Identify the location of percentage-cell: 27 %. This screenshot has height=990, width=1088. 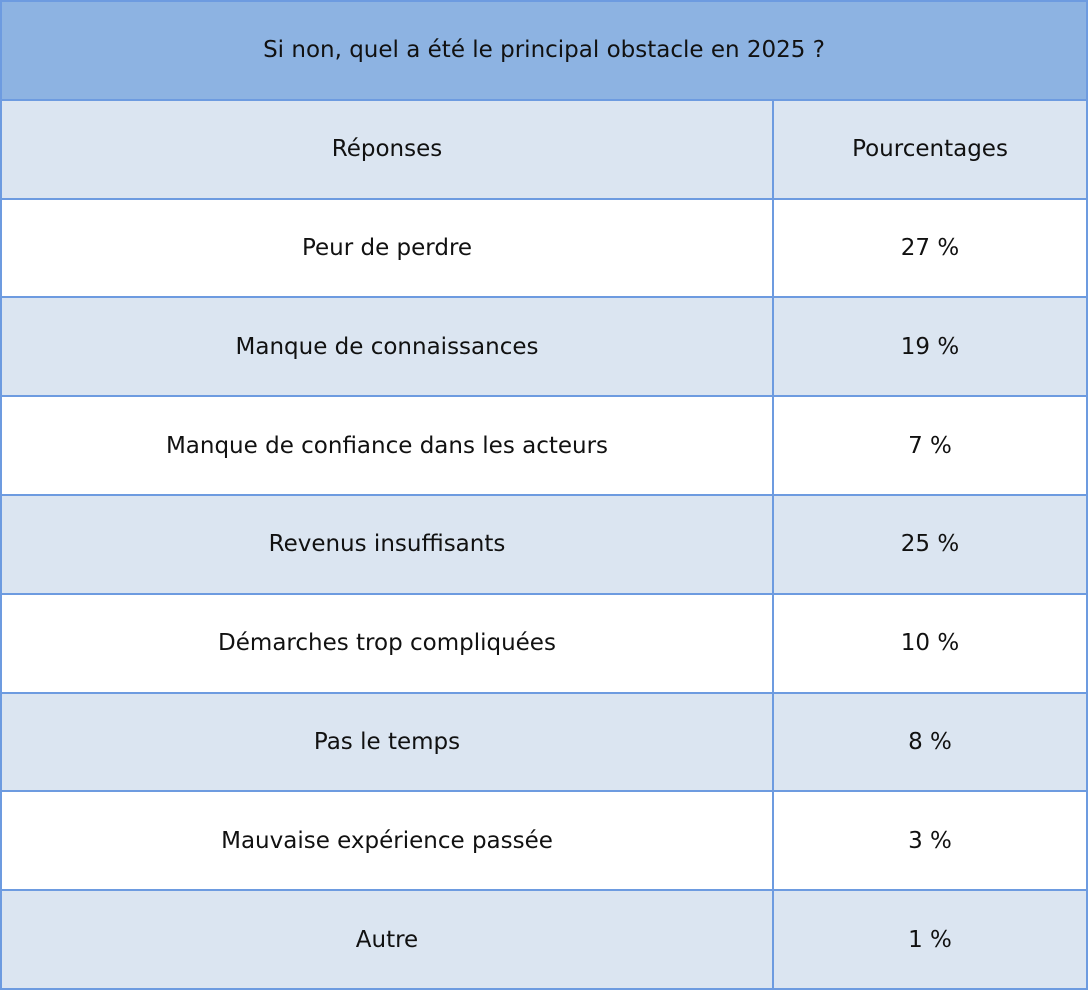
(930, 248).